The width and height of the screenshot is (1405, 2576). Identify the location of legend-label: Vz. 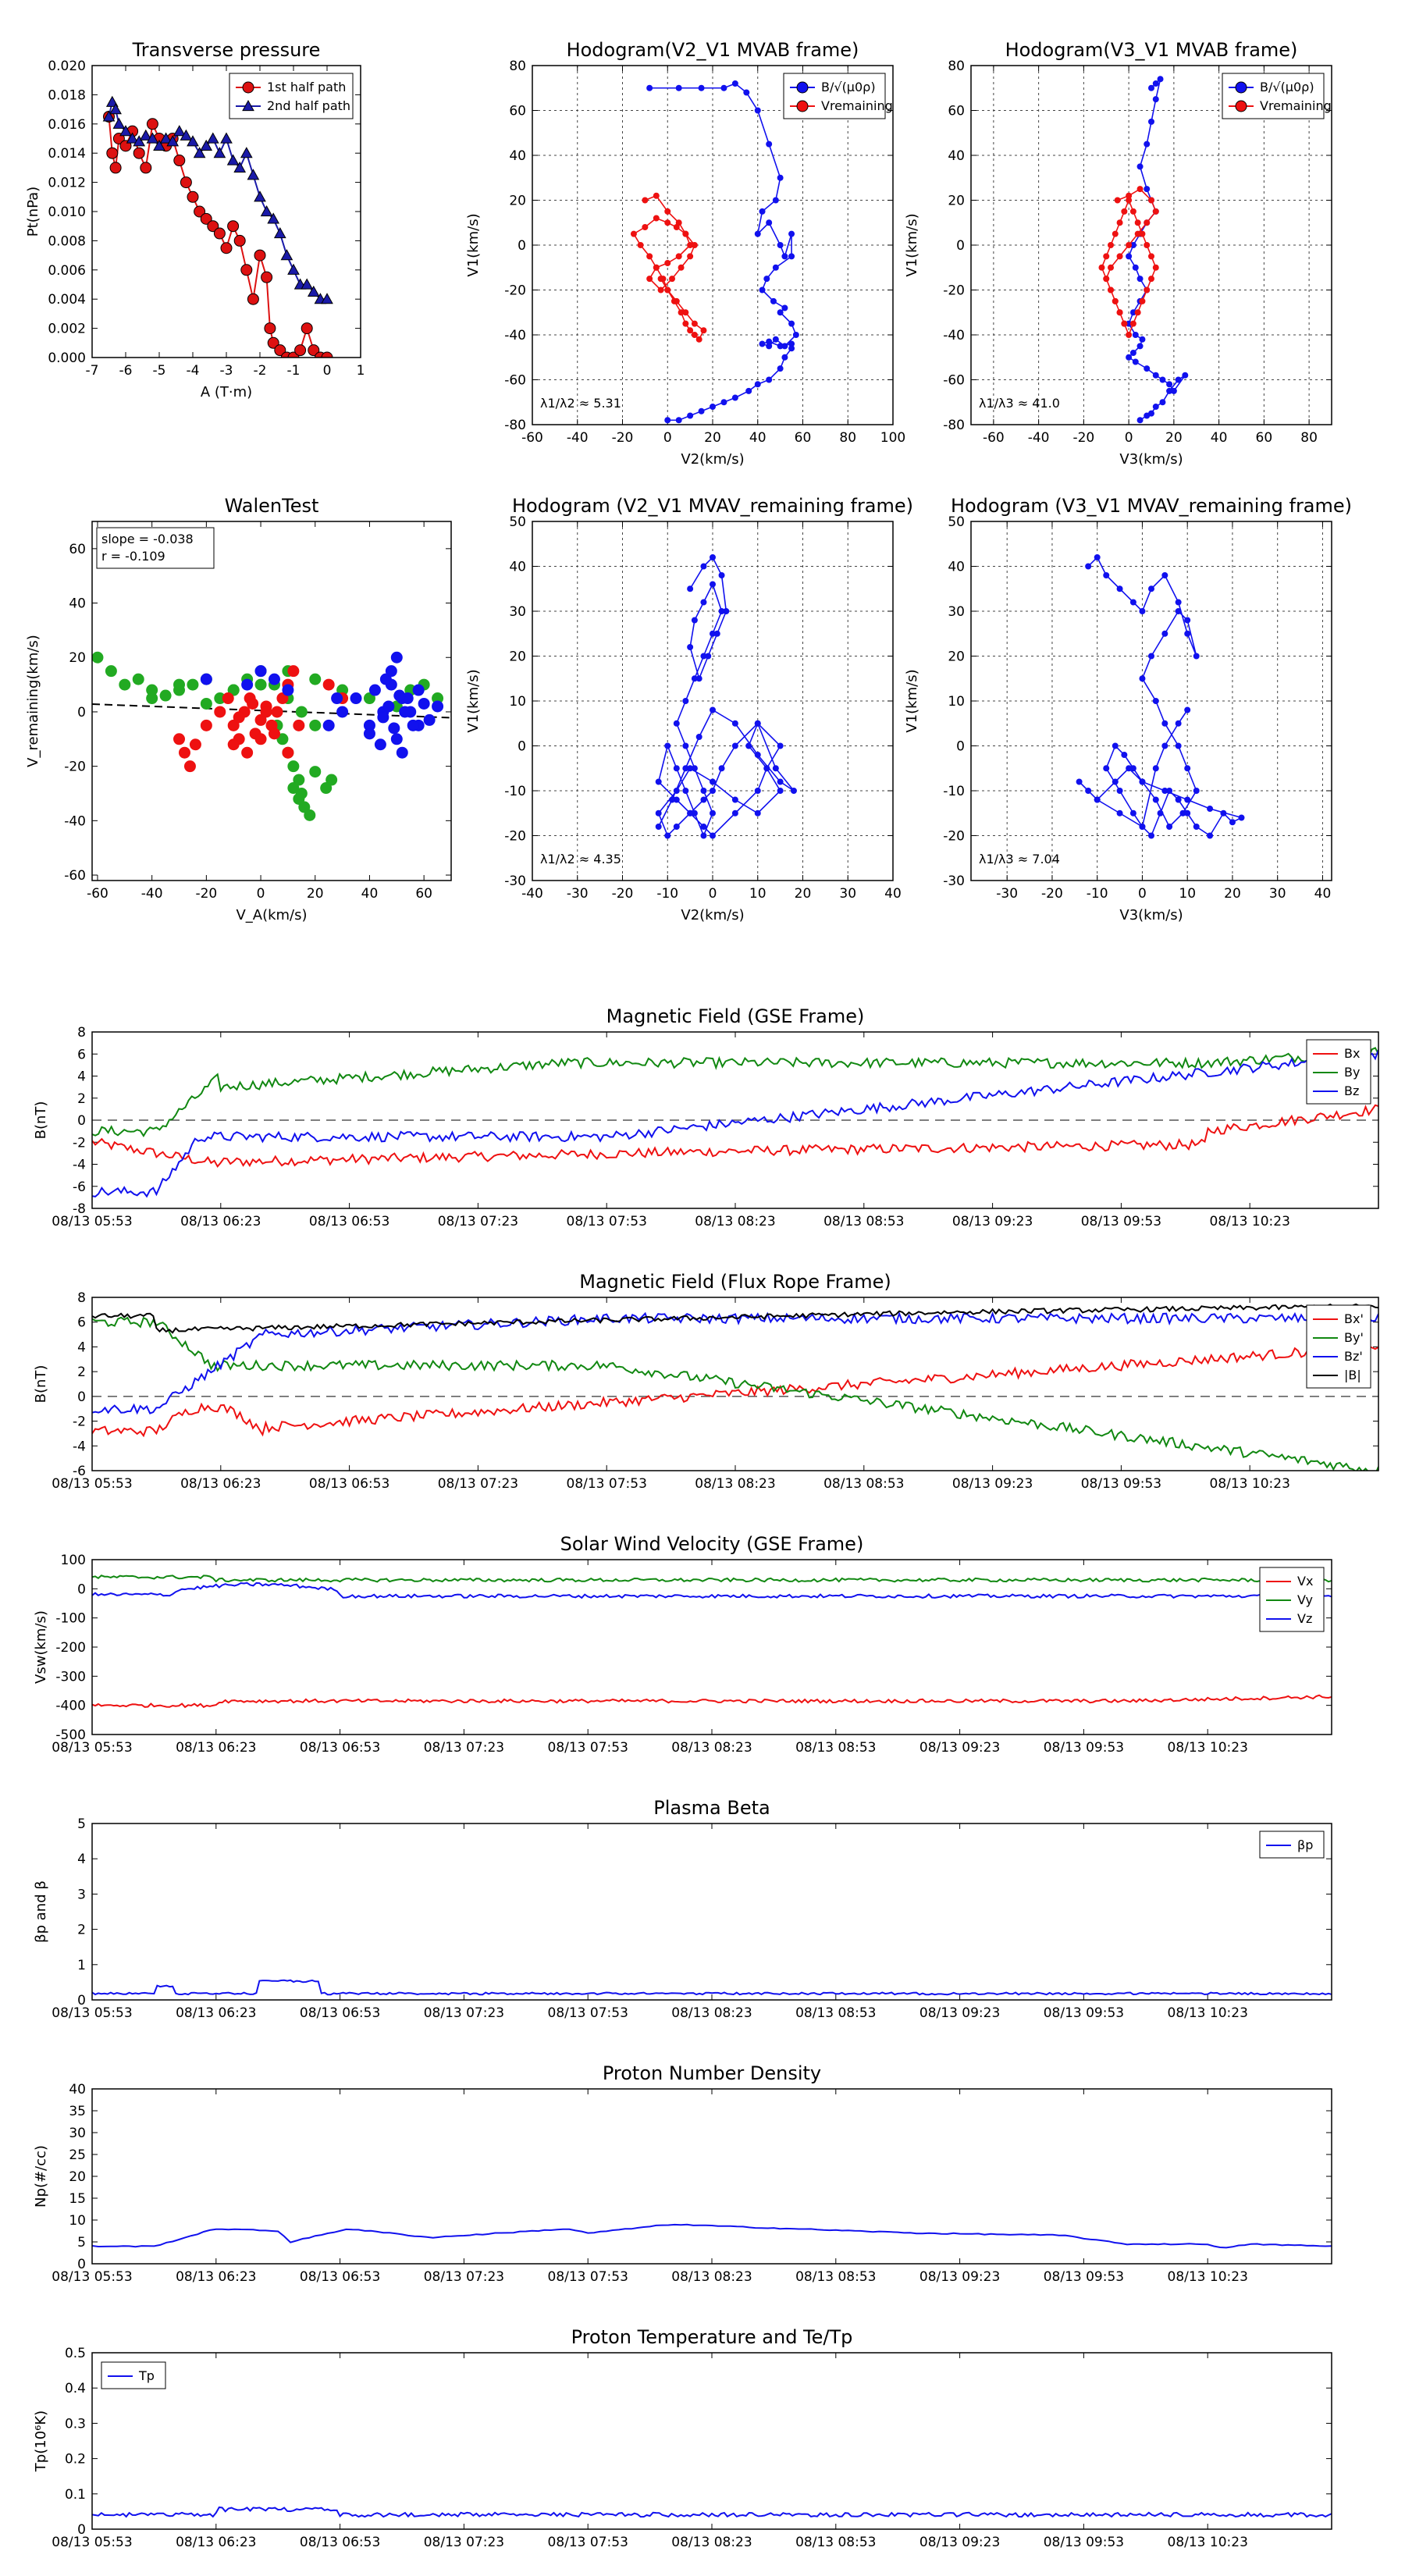
(1304, 1618).